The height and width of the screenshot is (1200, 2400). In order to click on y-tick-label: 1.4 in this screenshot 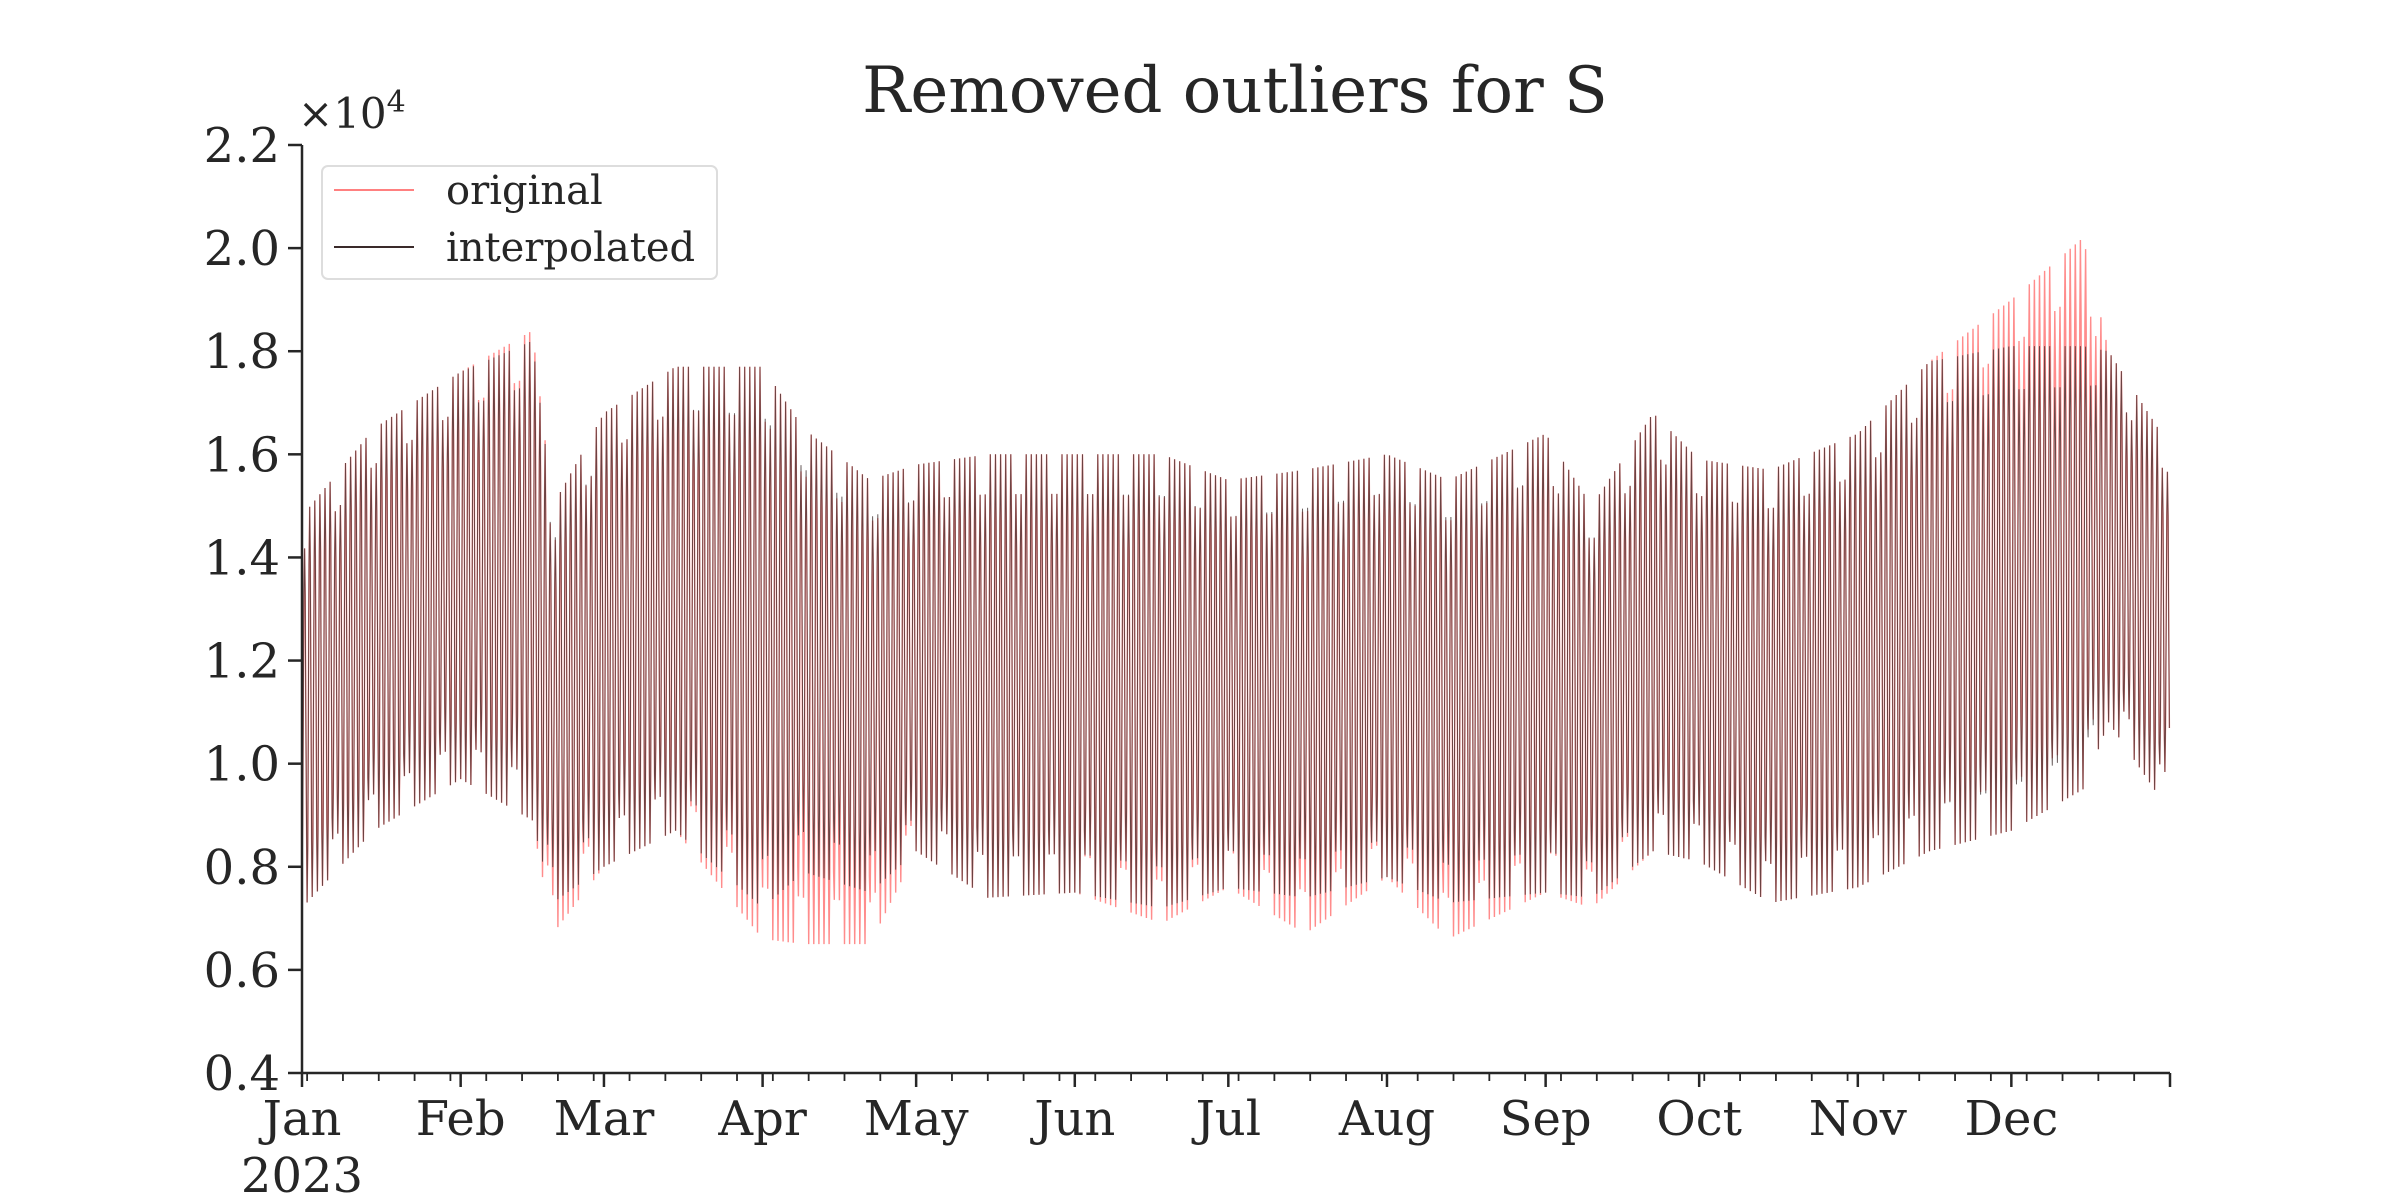, I will do `click(242, 558)`.